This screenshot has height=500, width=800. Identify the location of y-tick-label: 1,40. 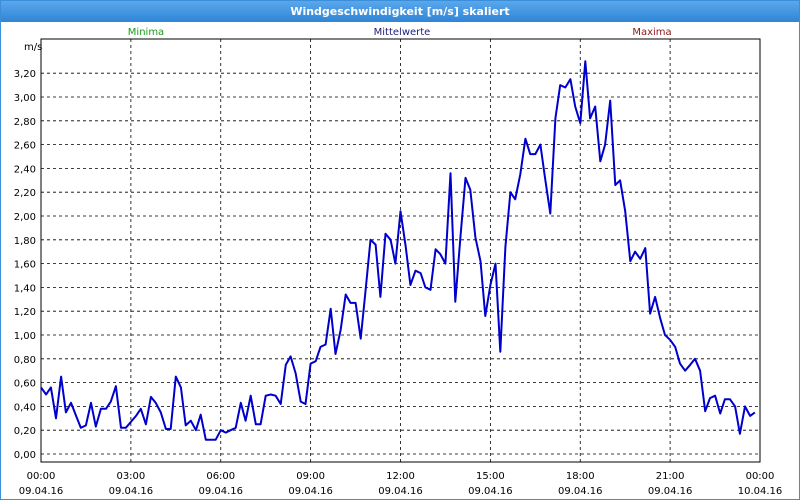
(25, 288).